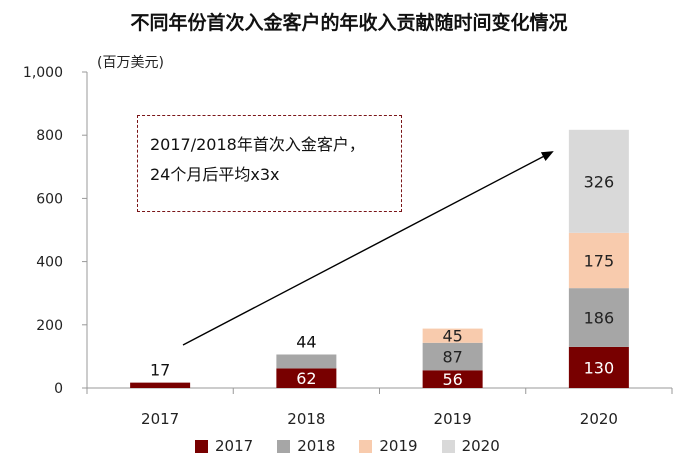 This screenshot has height=465, width=698. What do you see at coordinates (130, 63) in the screenshot?
I see `y-axis-unit-label: (百万美元)` at bounding box center [130, 63].